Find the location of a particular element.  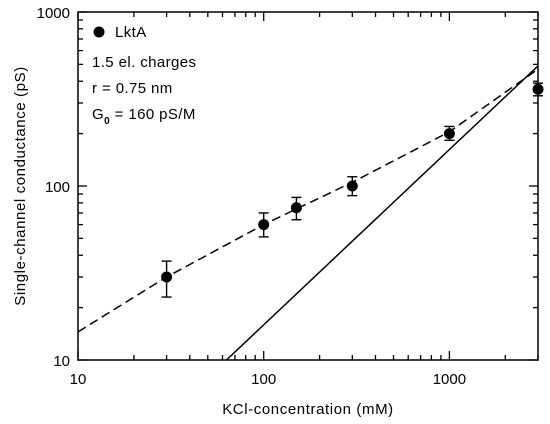

x-tick-label: 100 is located at coordinates (263, 379).